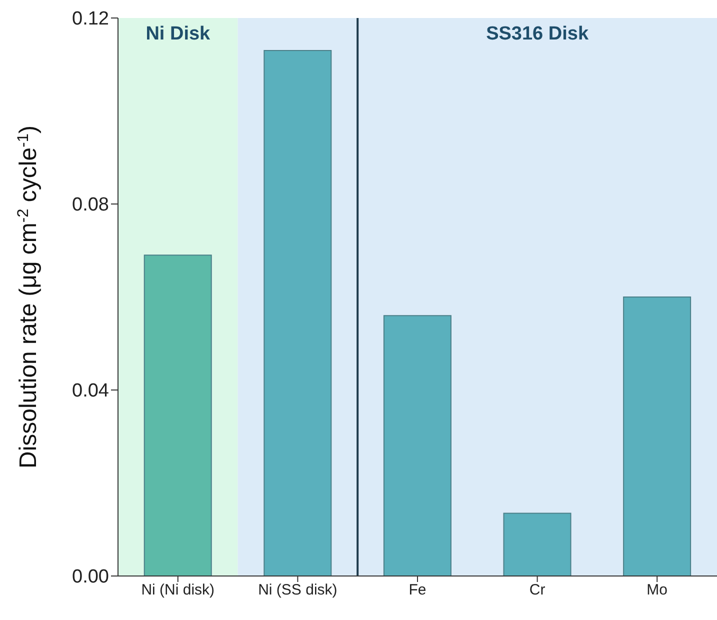 This screenshot has height=620, width=717. What do you see at coordinates (178, 590) in the screenshot?
I see `x-tick-label: Ni (Ni disk)` at bounding box center [178, 590].